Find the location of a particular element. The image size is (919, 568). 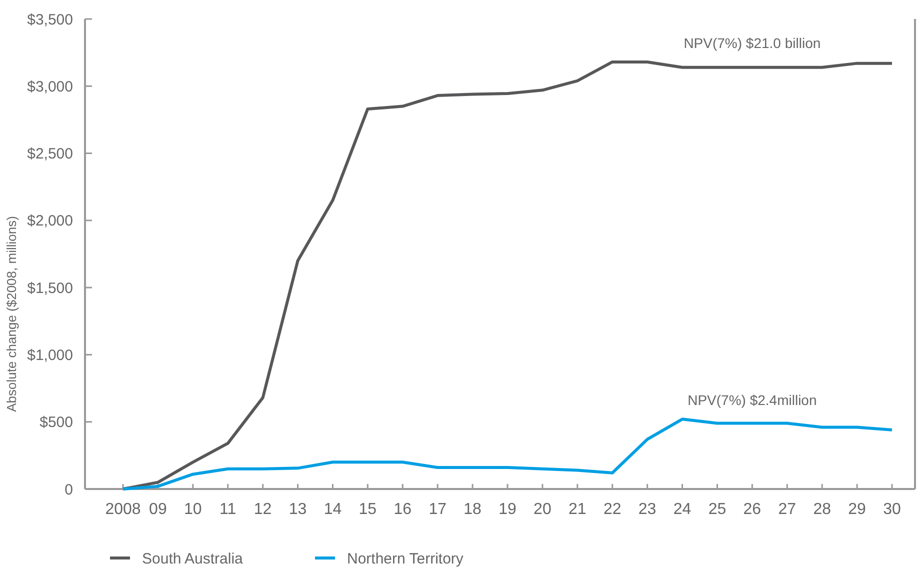

x-tick-label: 28 is located at coordinates (822, 509).